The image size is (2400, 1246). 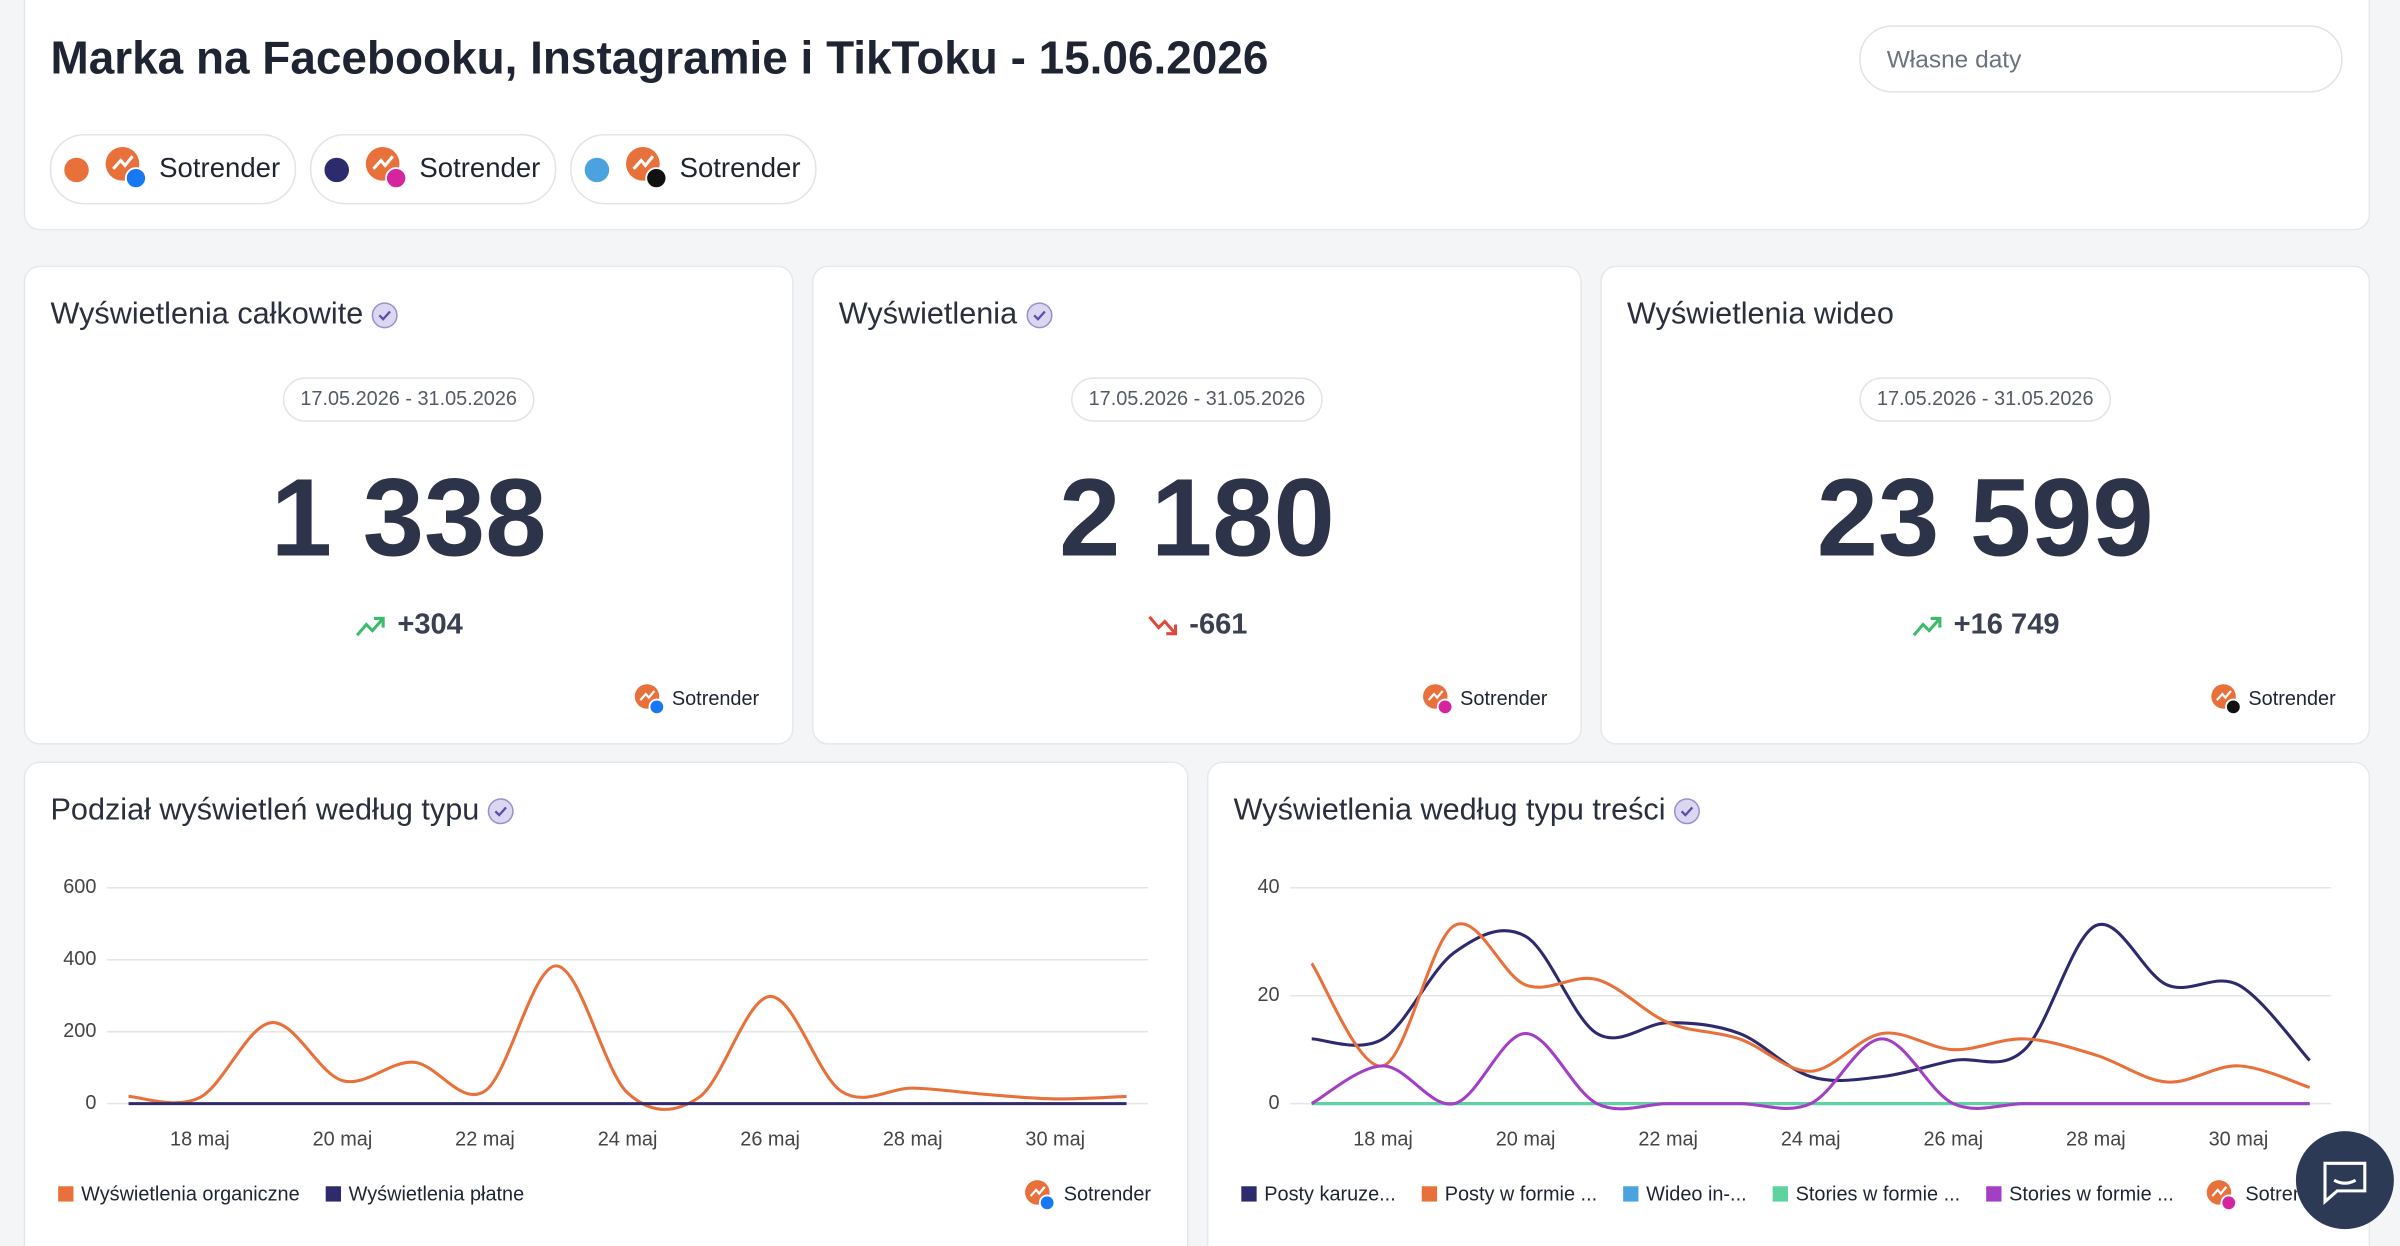 I want to click on kpi-title: Wyświetlenia, so click(x=928, y=313).